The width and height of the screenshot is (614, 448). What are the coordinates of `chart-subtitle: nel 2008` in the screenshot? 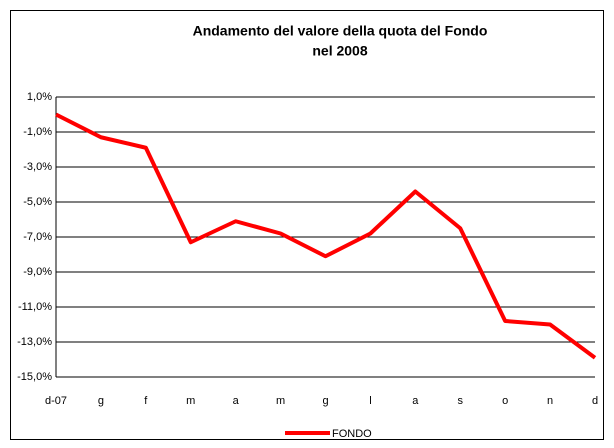 It's located at (339, 51).